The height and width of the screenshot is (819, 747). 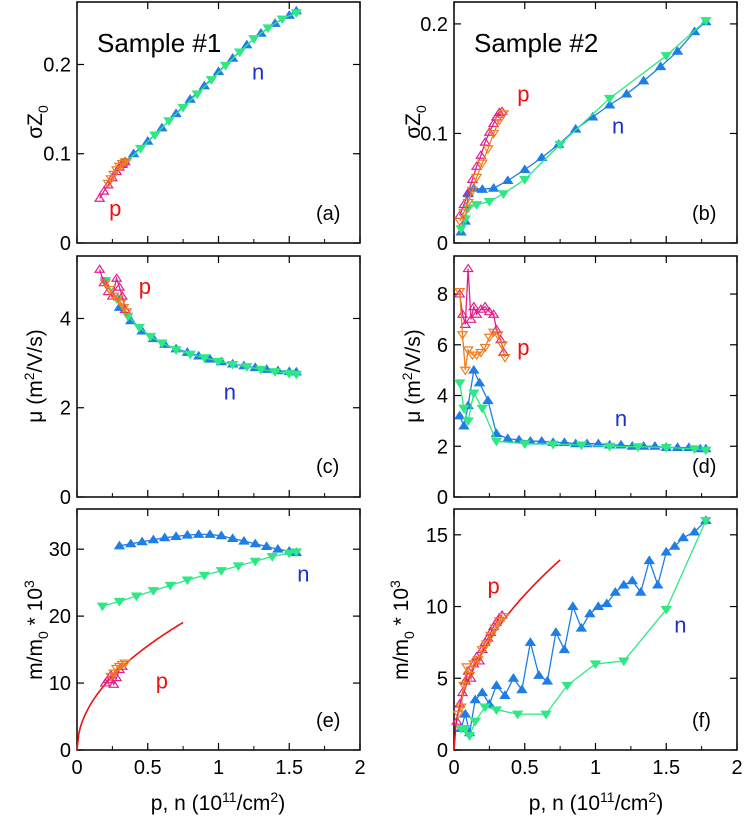 What do you see at coordinates (595, 768) in the screenshot?
I see `panel-f-xtick-label: 1` at bounding box center [595, 768].